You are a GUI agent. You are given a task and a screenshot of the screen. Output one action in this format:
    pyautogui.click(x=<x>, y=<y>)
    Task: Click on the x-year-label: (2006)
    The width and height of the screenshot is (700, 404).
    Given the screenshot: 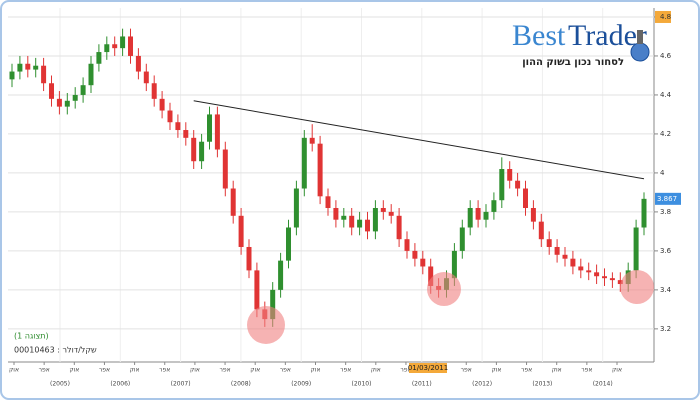 What is the action you would take?
    pyautogui.click(x=120, y=384)
    